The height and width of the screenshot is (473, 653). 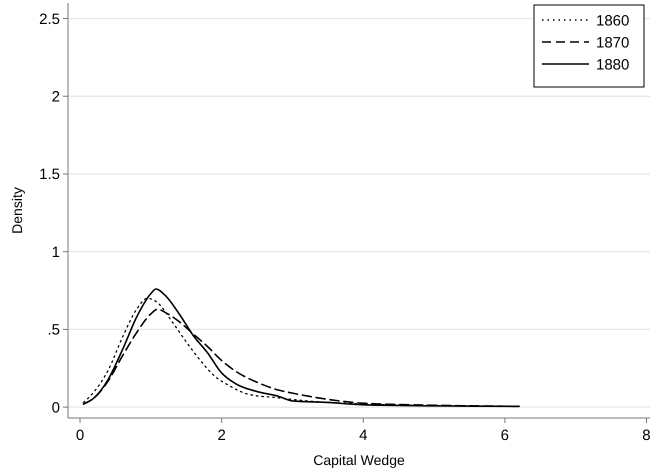 What do you see at coordinates (56, 97) in the screenshot?
I see `y-tick-label: 2` at bounding box center [56, 97].